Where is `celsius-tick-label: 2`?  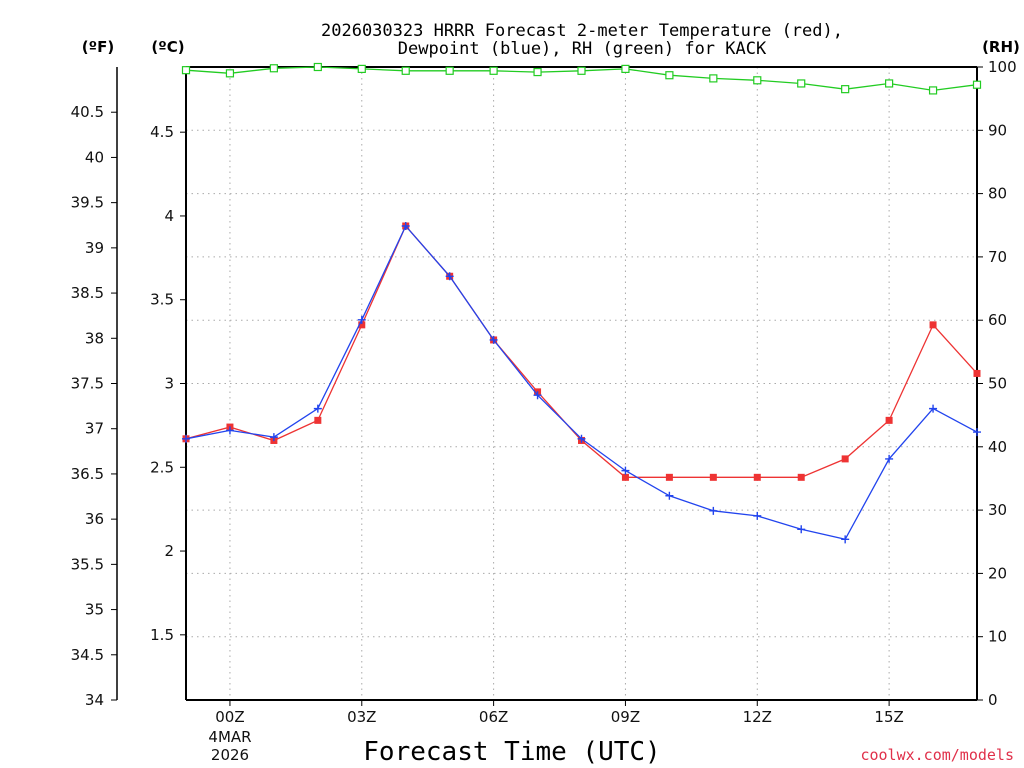 celsius-tick-label: 2 is located at coordinates (169, 551).